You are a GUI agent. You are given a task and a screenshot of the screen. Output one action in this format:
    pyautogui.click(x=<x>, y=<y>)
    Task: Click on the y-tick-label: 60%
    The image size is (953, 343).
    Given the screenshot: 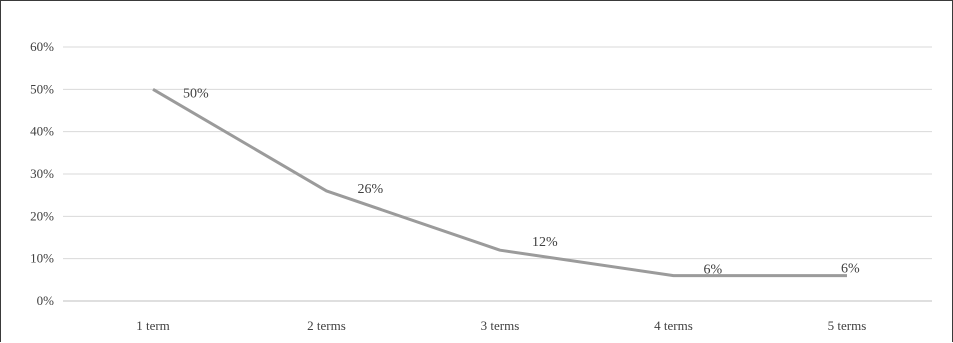 What is the action you would take?
    pyautogui.click(x=42, y=46)
    